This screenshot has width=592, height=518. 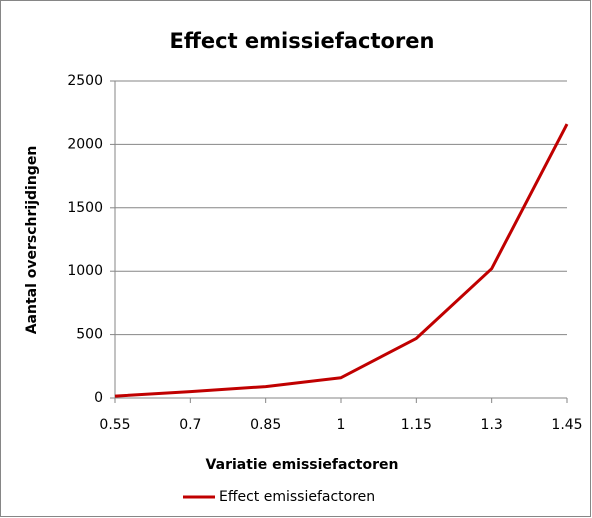 I want to click on x-tick-label: 1.45, so click(x=566, y=425).